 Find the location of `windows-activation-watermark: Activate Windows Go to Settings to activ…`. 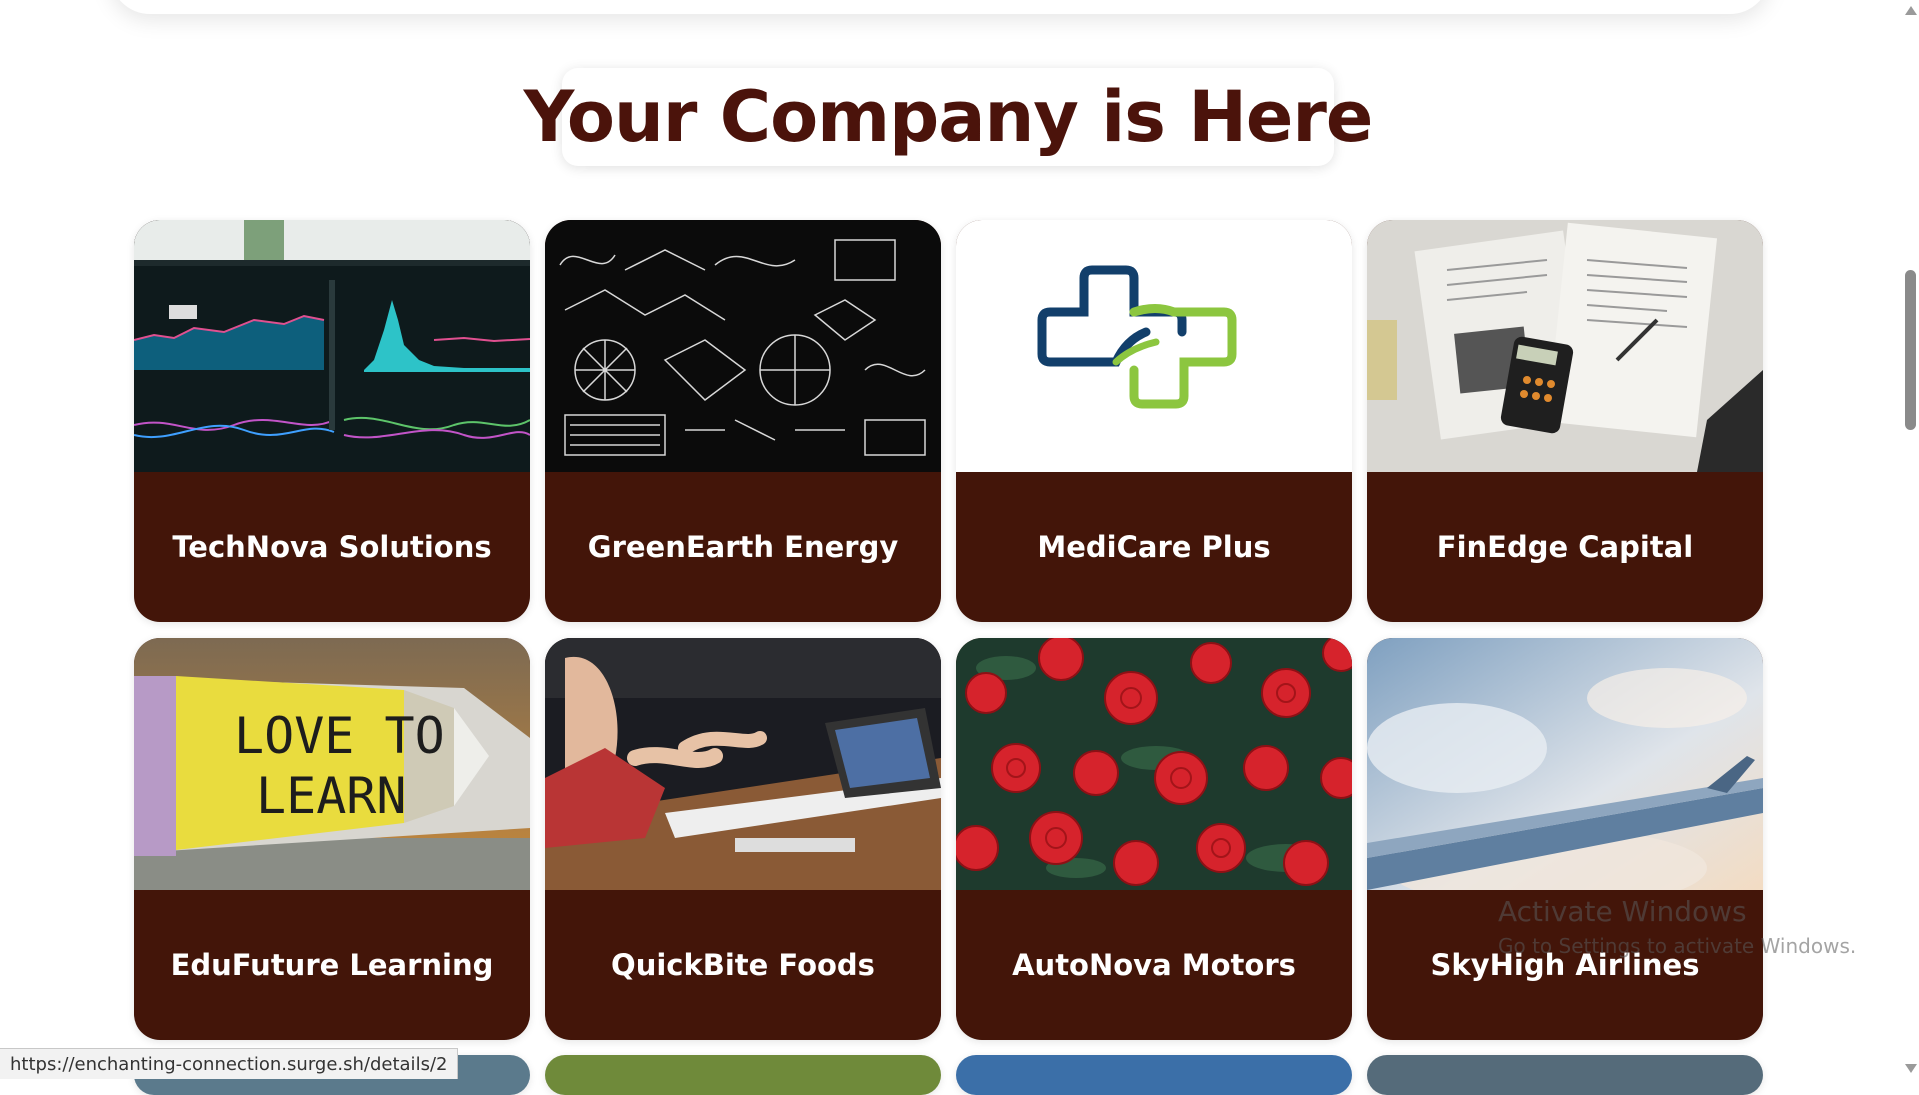

windows-activation-watermark: Activate Windows Go to Settings to activ… is located at coordinates (1677, 926).